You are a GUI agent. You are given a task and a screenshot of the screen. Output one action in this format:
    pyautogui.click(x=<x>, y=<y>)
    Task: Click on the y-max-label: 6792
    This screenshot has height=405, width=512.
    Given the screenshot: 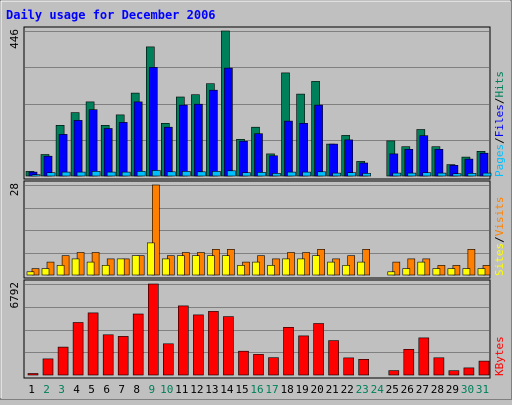 What is the action you would take?
    pyautogui.click(x=14, y=295)
    